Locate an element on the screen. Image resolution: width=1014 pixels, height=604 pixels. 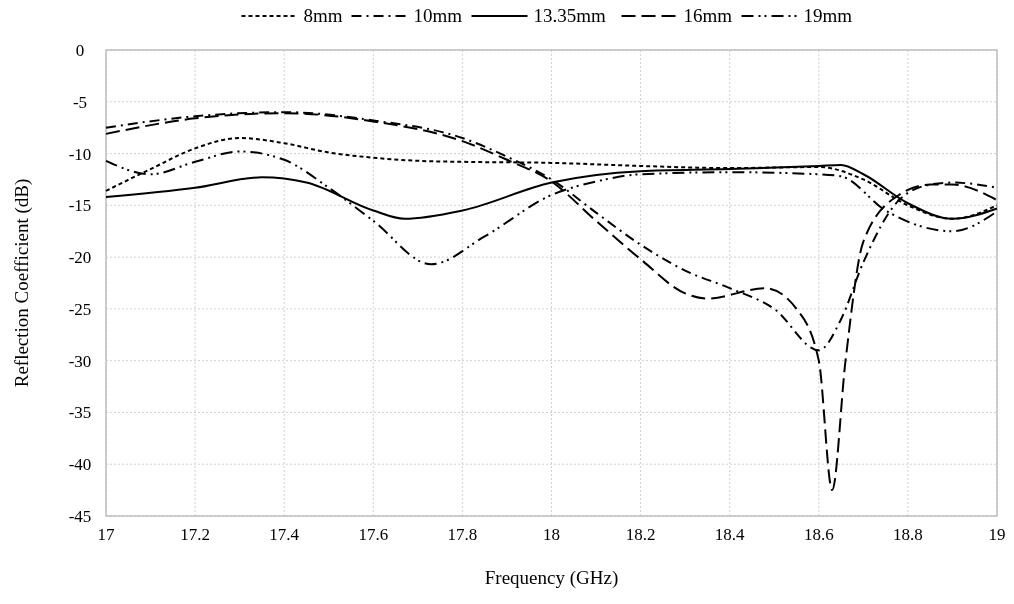
x-tick-label: 17.6 is located at coordinates (373, 534).